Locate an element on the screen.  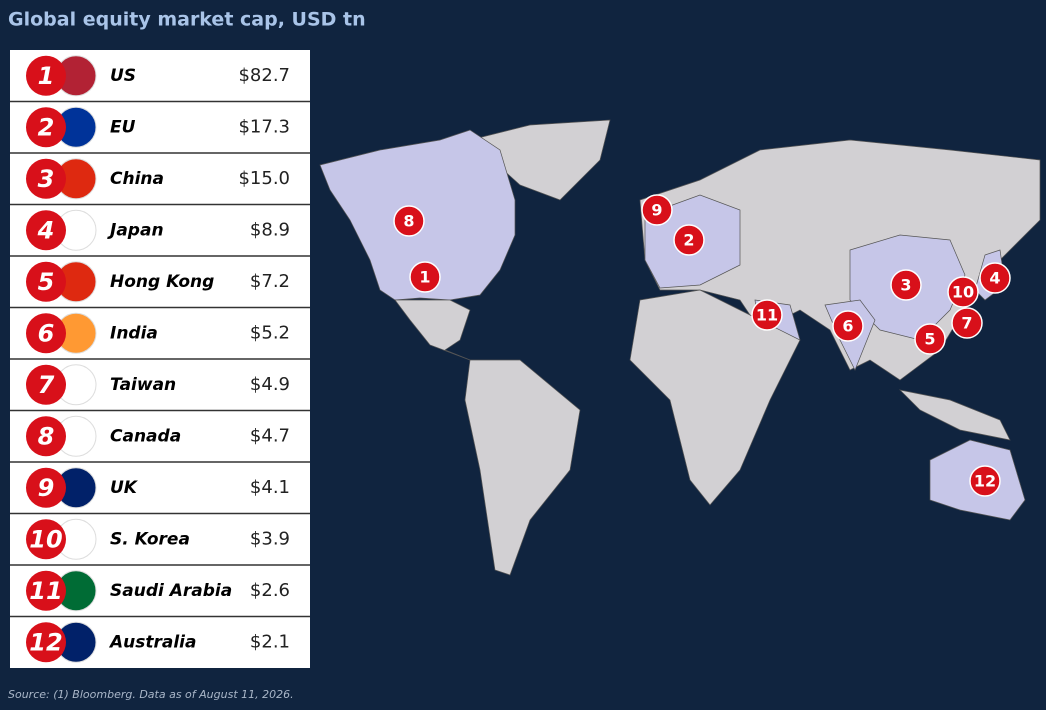
market-cap: $5.2 is located at coordinates (270, 332).